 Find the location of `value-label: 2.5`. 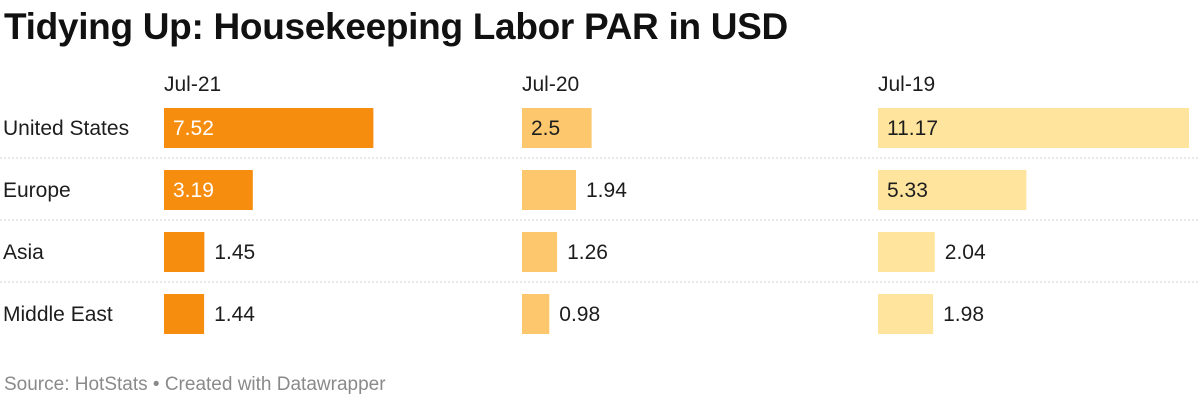

value-label: 2.5 is located at coordinates (545, 128).